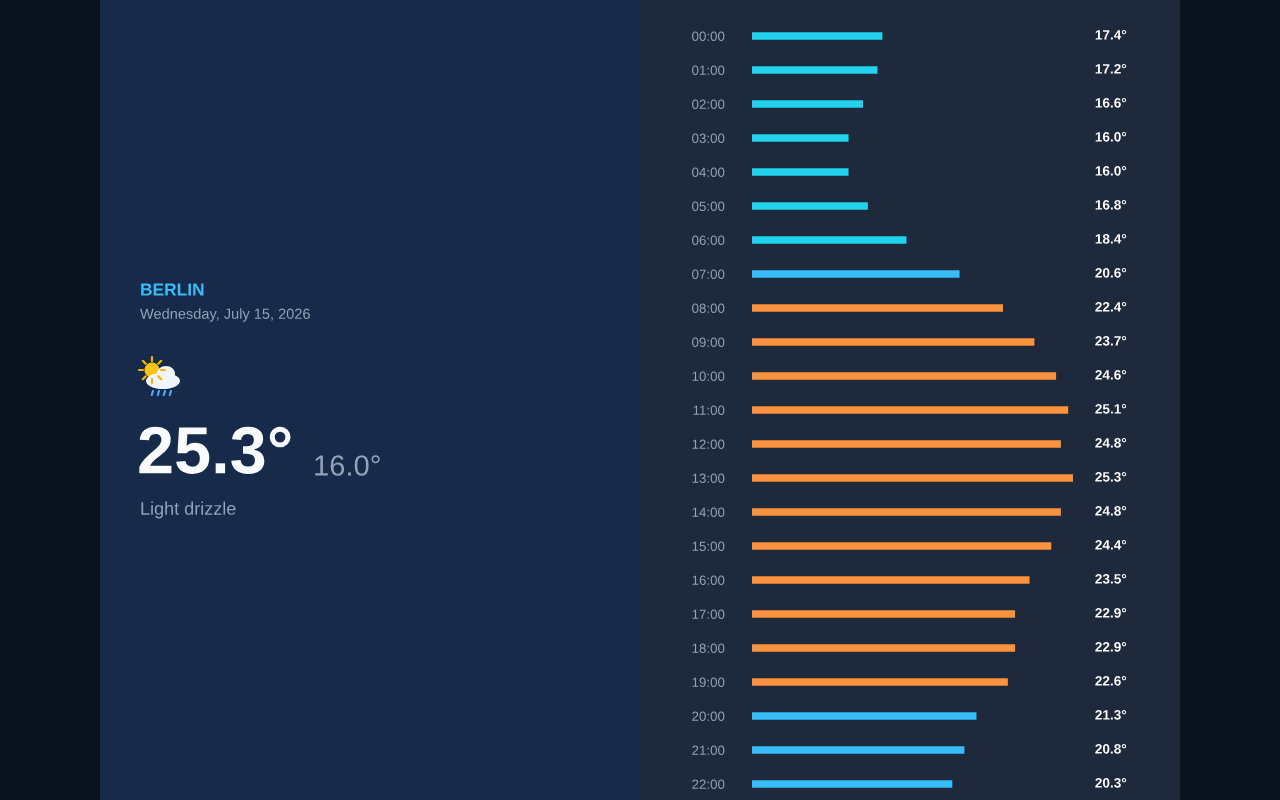  Describe the element at coordinates (1111, 681) in the screenshot. I see `data-label: 22.6°` at that location.